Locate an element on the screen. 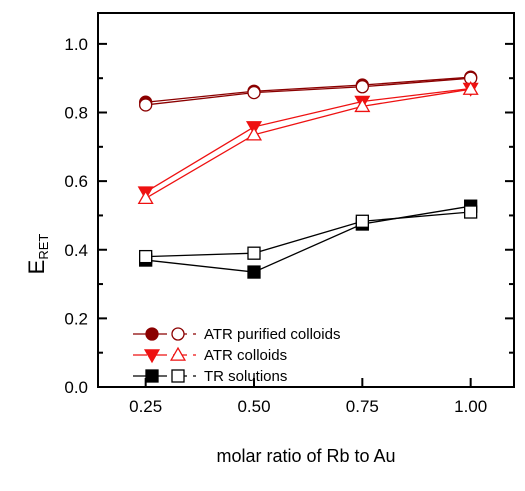 The height and width of the screenshot is (491, 525). legend-label: ATR colloids is located at coordinates (245, 355).